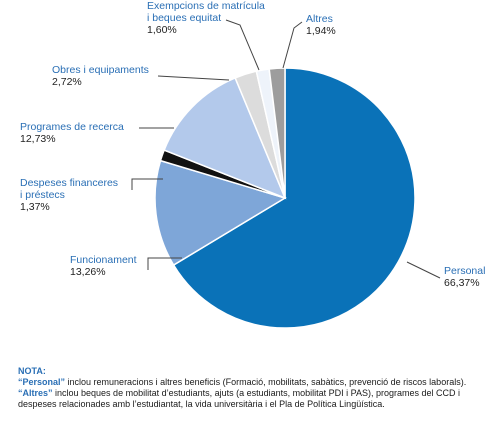 The height and width of the screenshot is (429, 495). What do you see at coordinates (100, 70) in the screenshot?
I see `slice-label-obres-i-equipaments: Obres i equipaments` at bounding box center [100, 70].